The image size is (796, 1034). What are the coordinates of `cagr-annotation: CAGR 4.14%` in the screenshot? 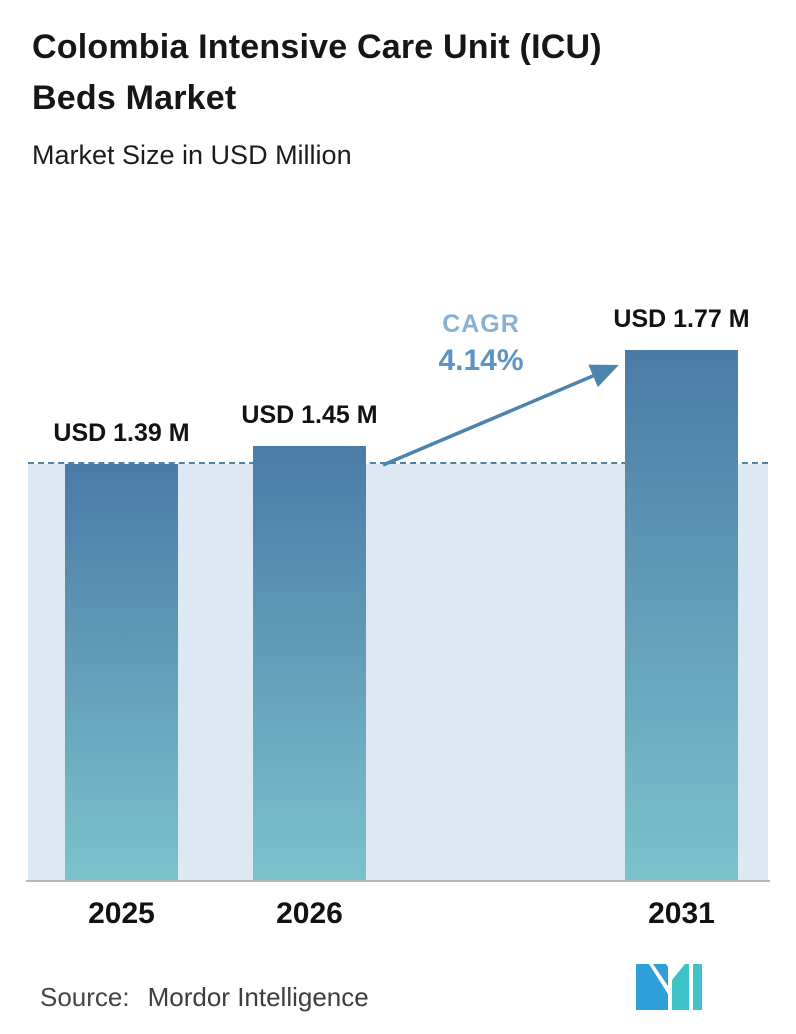 It's located at (481, 344).